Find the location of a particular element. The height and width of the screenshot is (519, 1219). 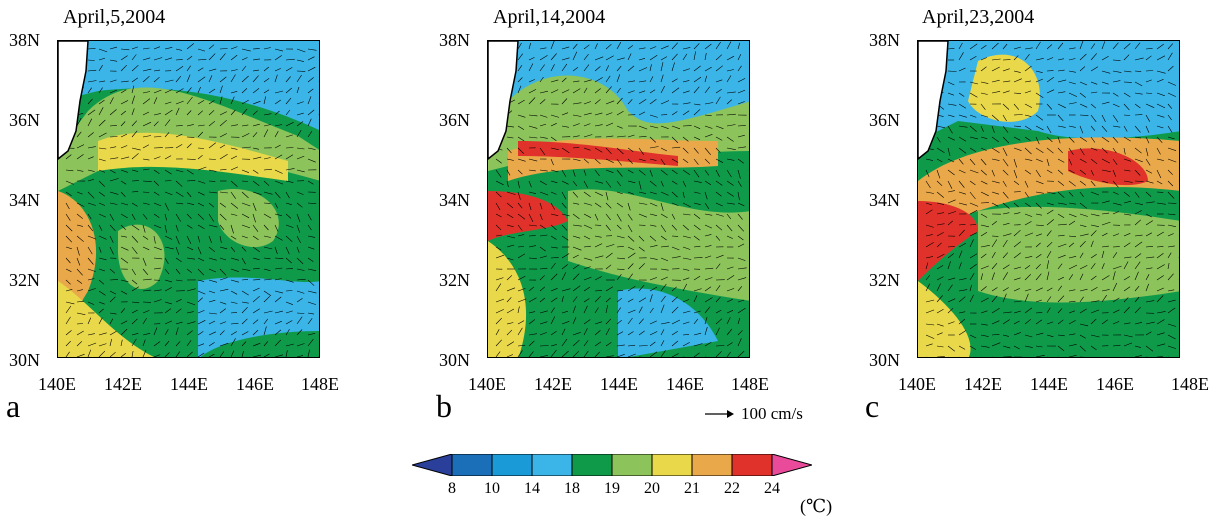

panel-c-lon-140e: 140E is located at coordinates (917, 384).